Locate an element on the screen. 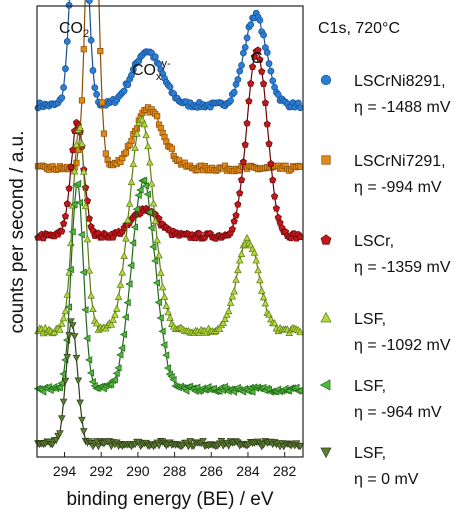 The width and height of the screenshot is (473, 517). chart-title: C1s, 720°C is located at coordinates (359, 28).